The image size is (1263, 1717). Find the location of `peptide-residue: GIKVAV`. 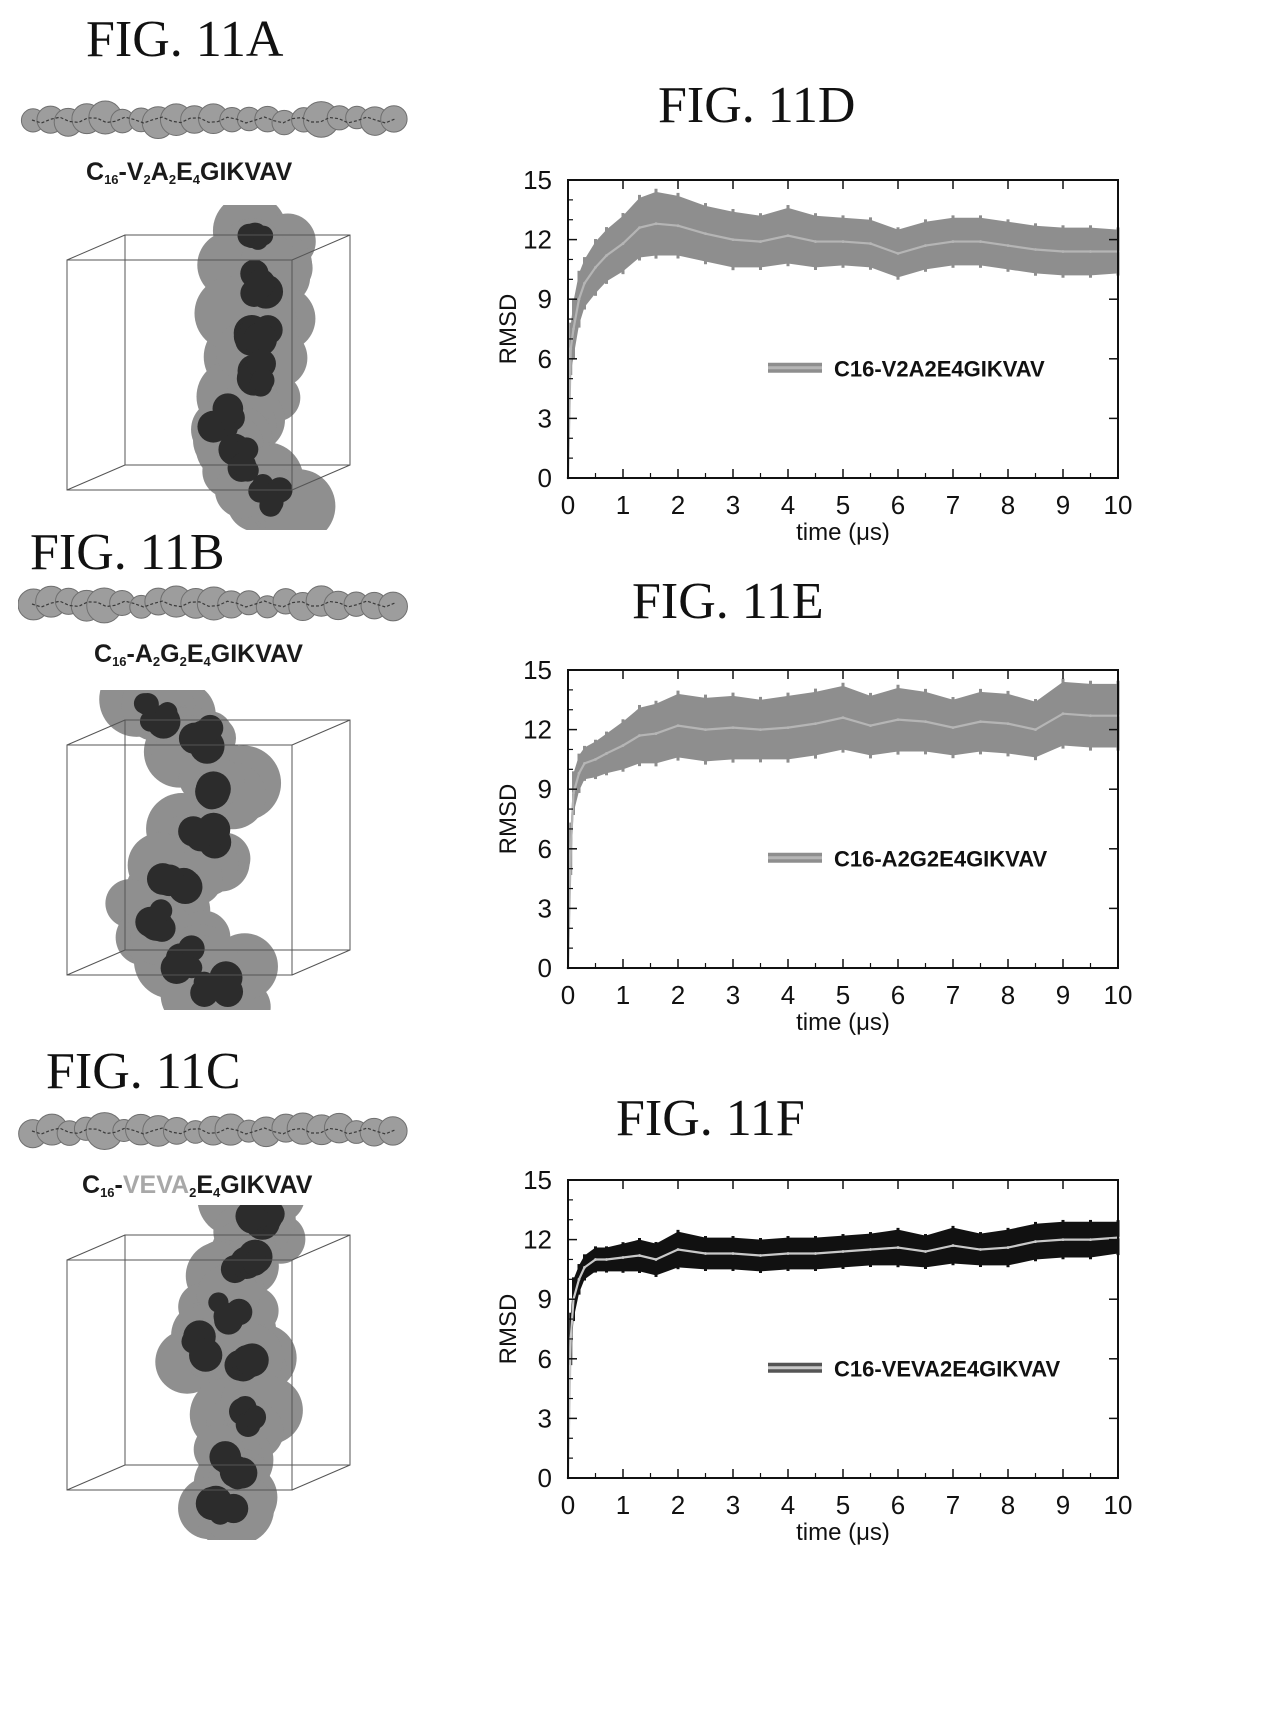

peptide-residue: GIKVAV is located at coordinates (266, 1185).